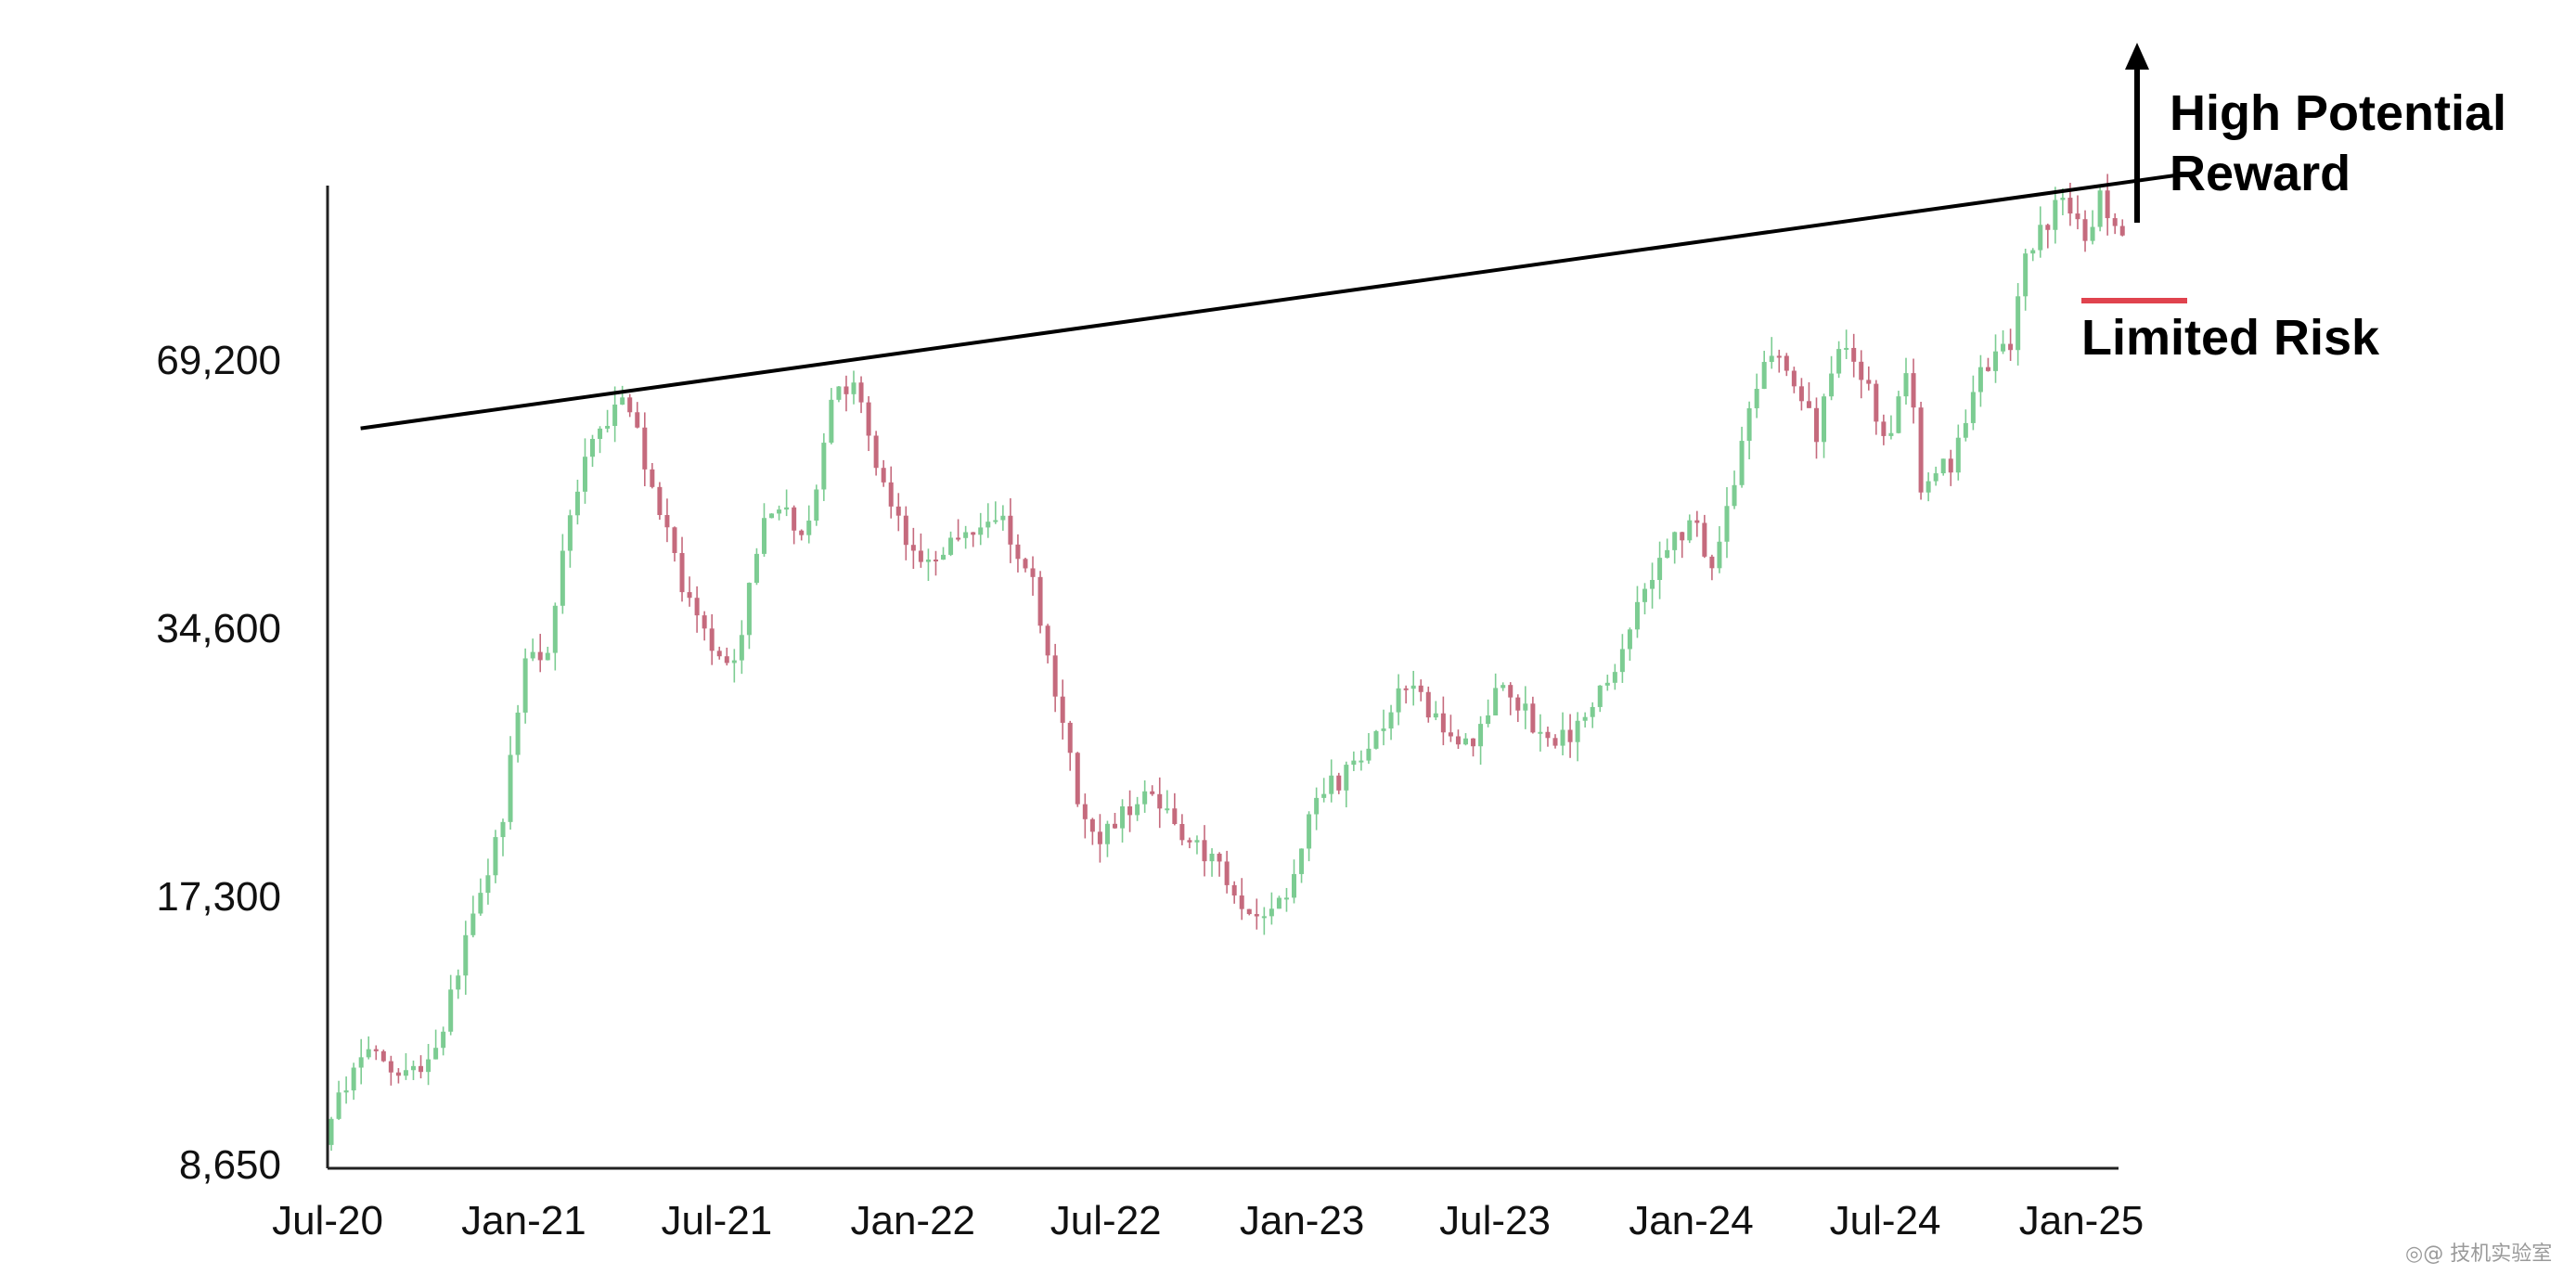 The height and width of the screenshot is (1275, 2576). Describe the element at coordinates (218, 763) in the screenshot. I see `y-tick-labels: 8,650 17,300 34,600 69,200` at that location.